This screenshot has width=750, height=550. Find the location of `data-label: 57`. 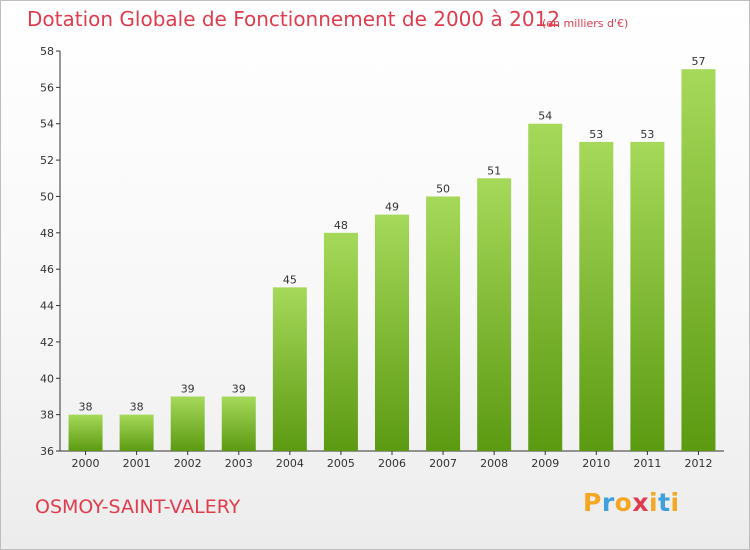

data-label: 57 is located at coordinates (698, 61).